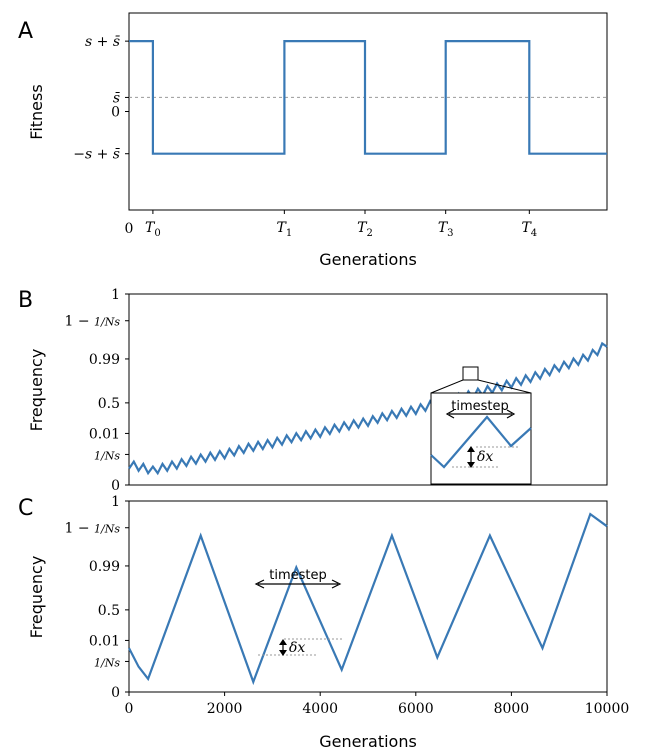  I want to click on panel-b-y-tick-label: 1, so click(115, 295).